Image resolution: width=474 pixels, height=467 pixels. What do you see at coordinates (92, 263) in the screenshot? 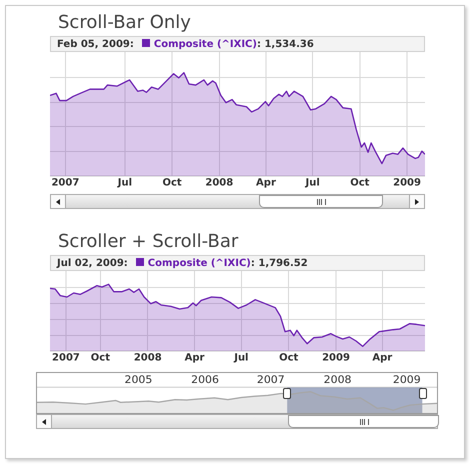
I see `text: Jul 02, 2009:` at bounding box center [92, 263].